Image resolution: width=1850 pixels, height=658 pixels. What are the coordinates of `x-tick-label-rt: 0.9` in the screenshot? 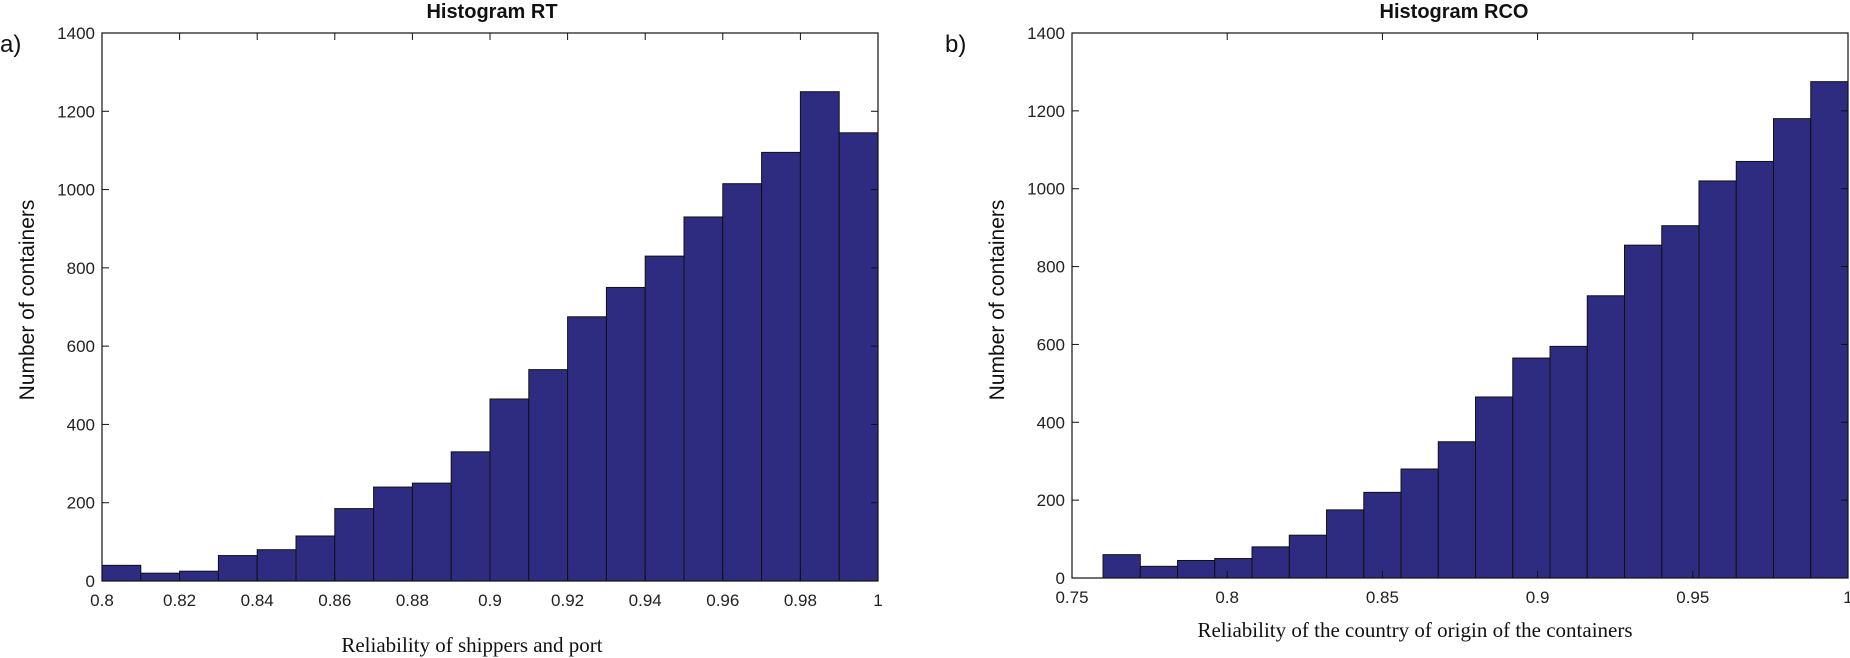 It's located at (490, 600).